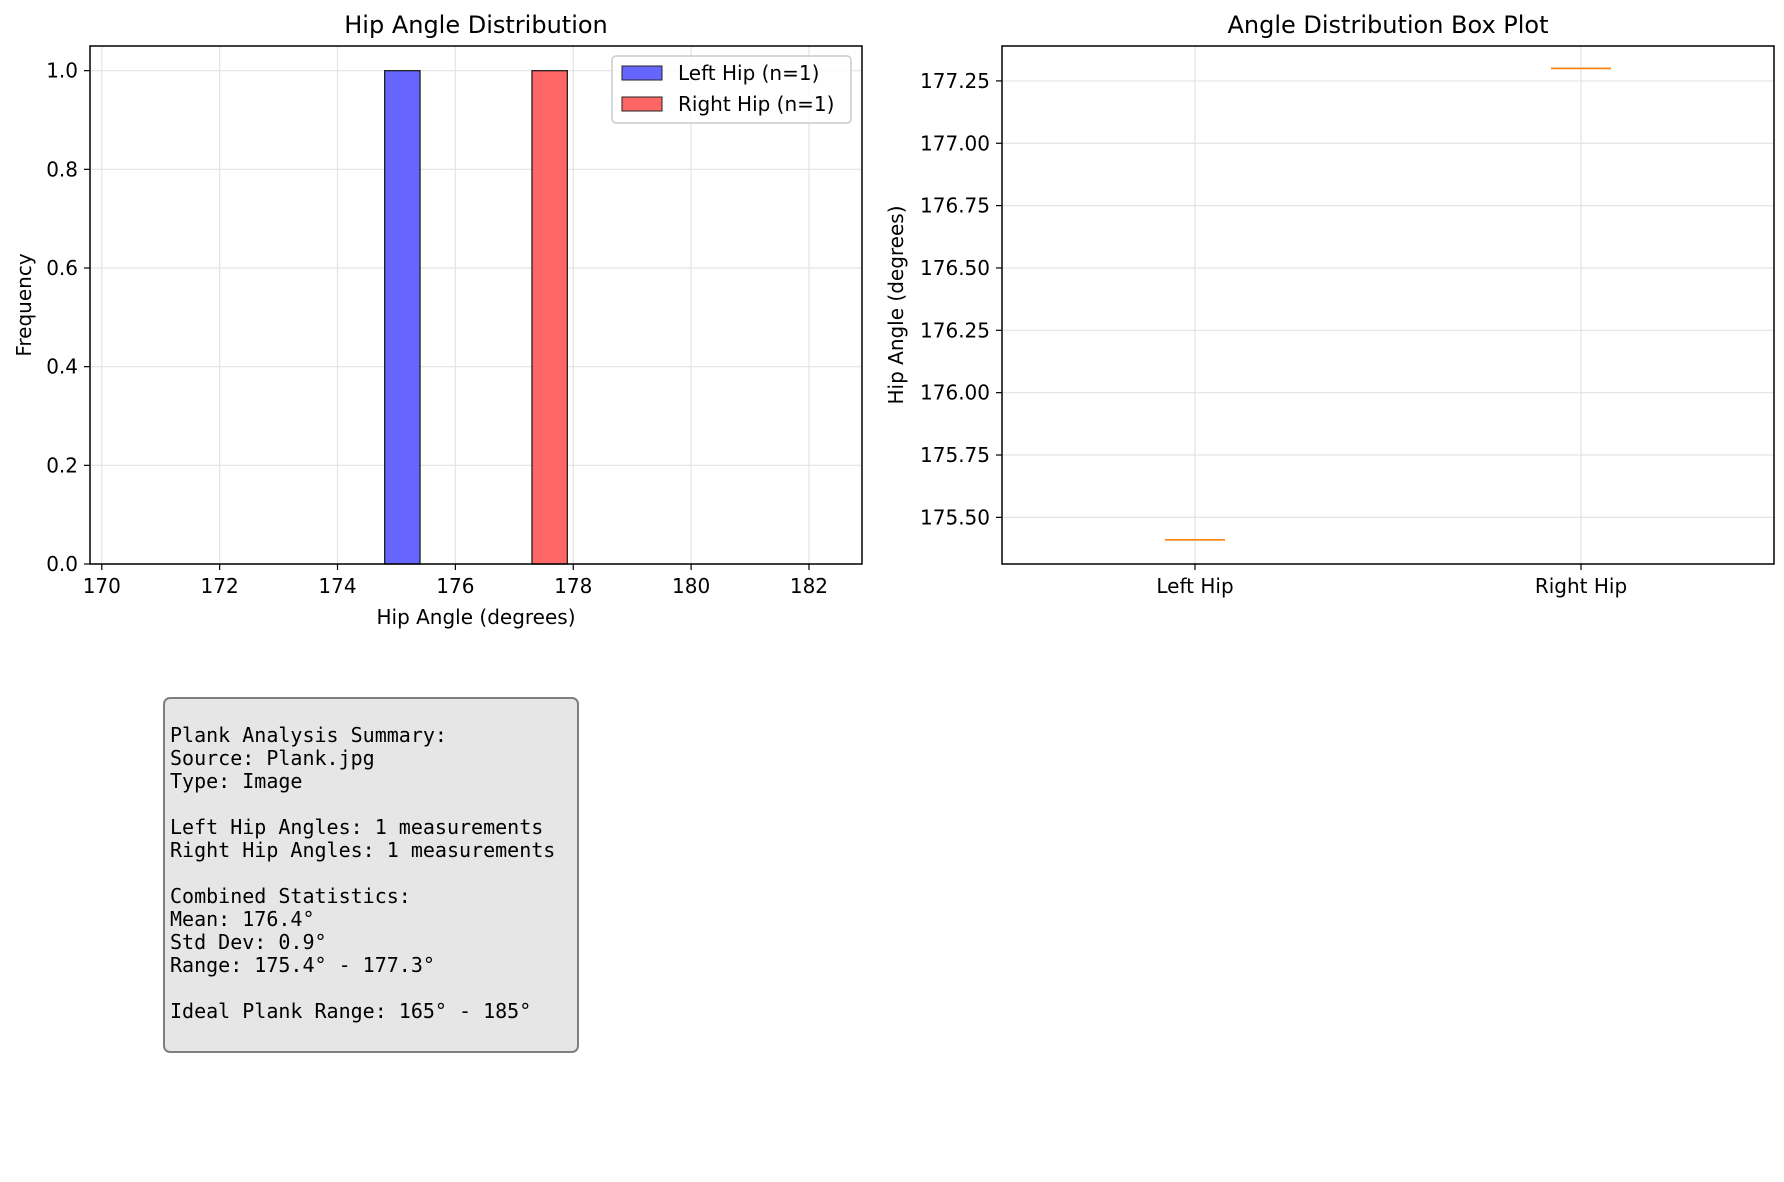  Describe the element at coordinates (62, 169) in the screenshot. I see `histogram-y-tick-label: 0.8` at that location.